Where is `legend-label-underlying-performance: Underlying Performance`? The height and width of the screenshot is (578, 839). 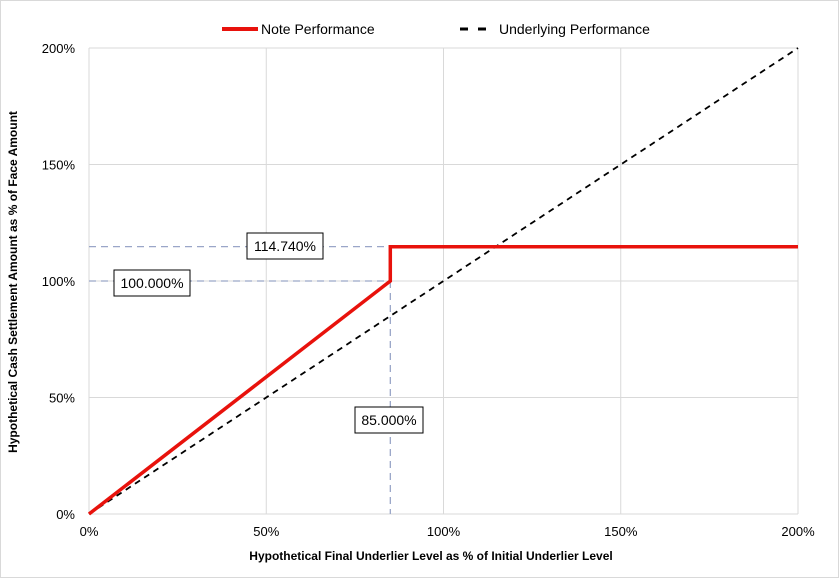
legend-label-underlying-performance: Underlying Performance is located at coordinates (574, 29).